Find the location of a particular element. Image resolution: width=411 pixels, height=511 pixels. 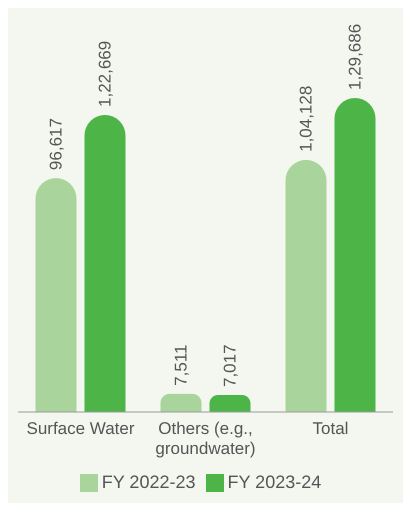

data-label: 1,29,686 is located at coordinates (355, 57).